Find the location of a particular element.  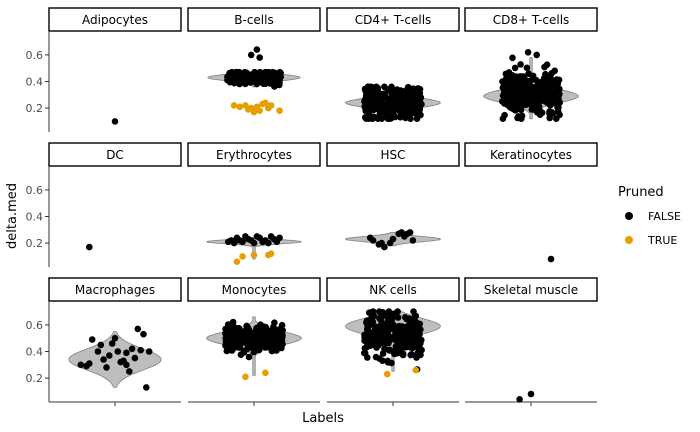

y-tick-label: 0.4 is located at coordinates (35, 82).